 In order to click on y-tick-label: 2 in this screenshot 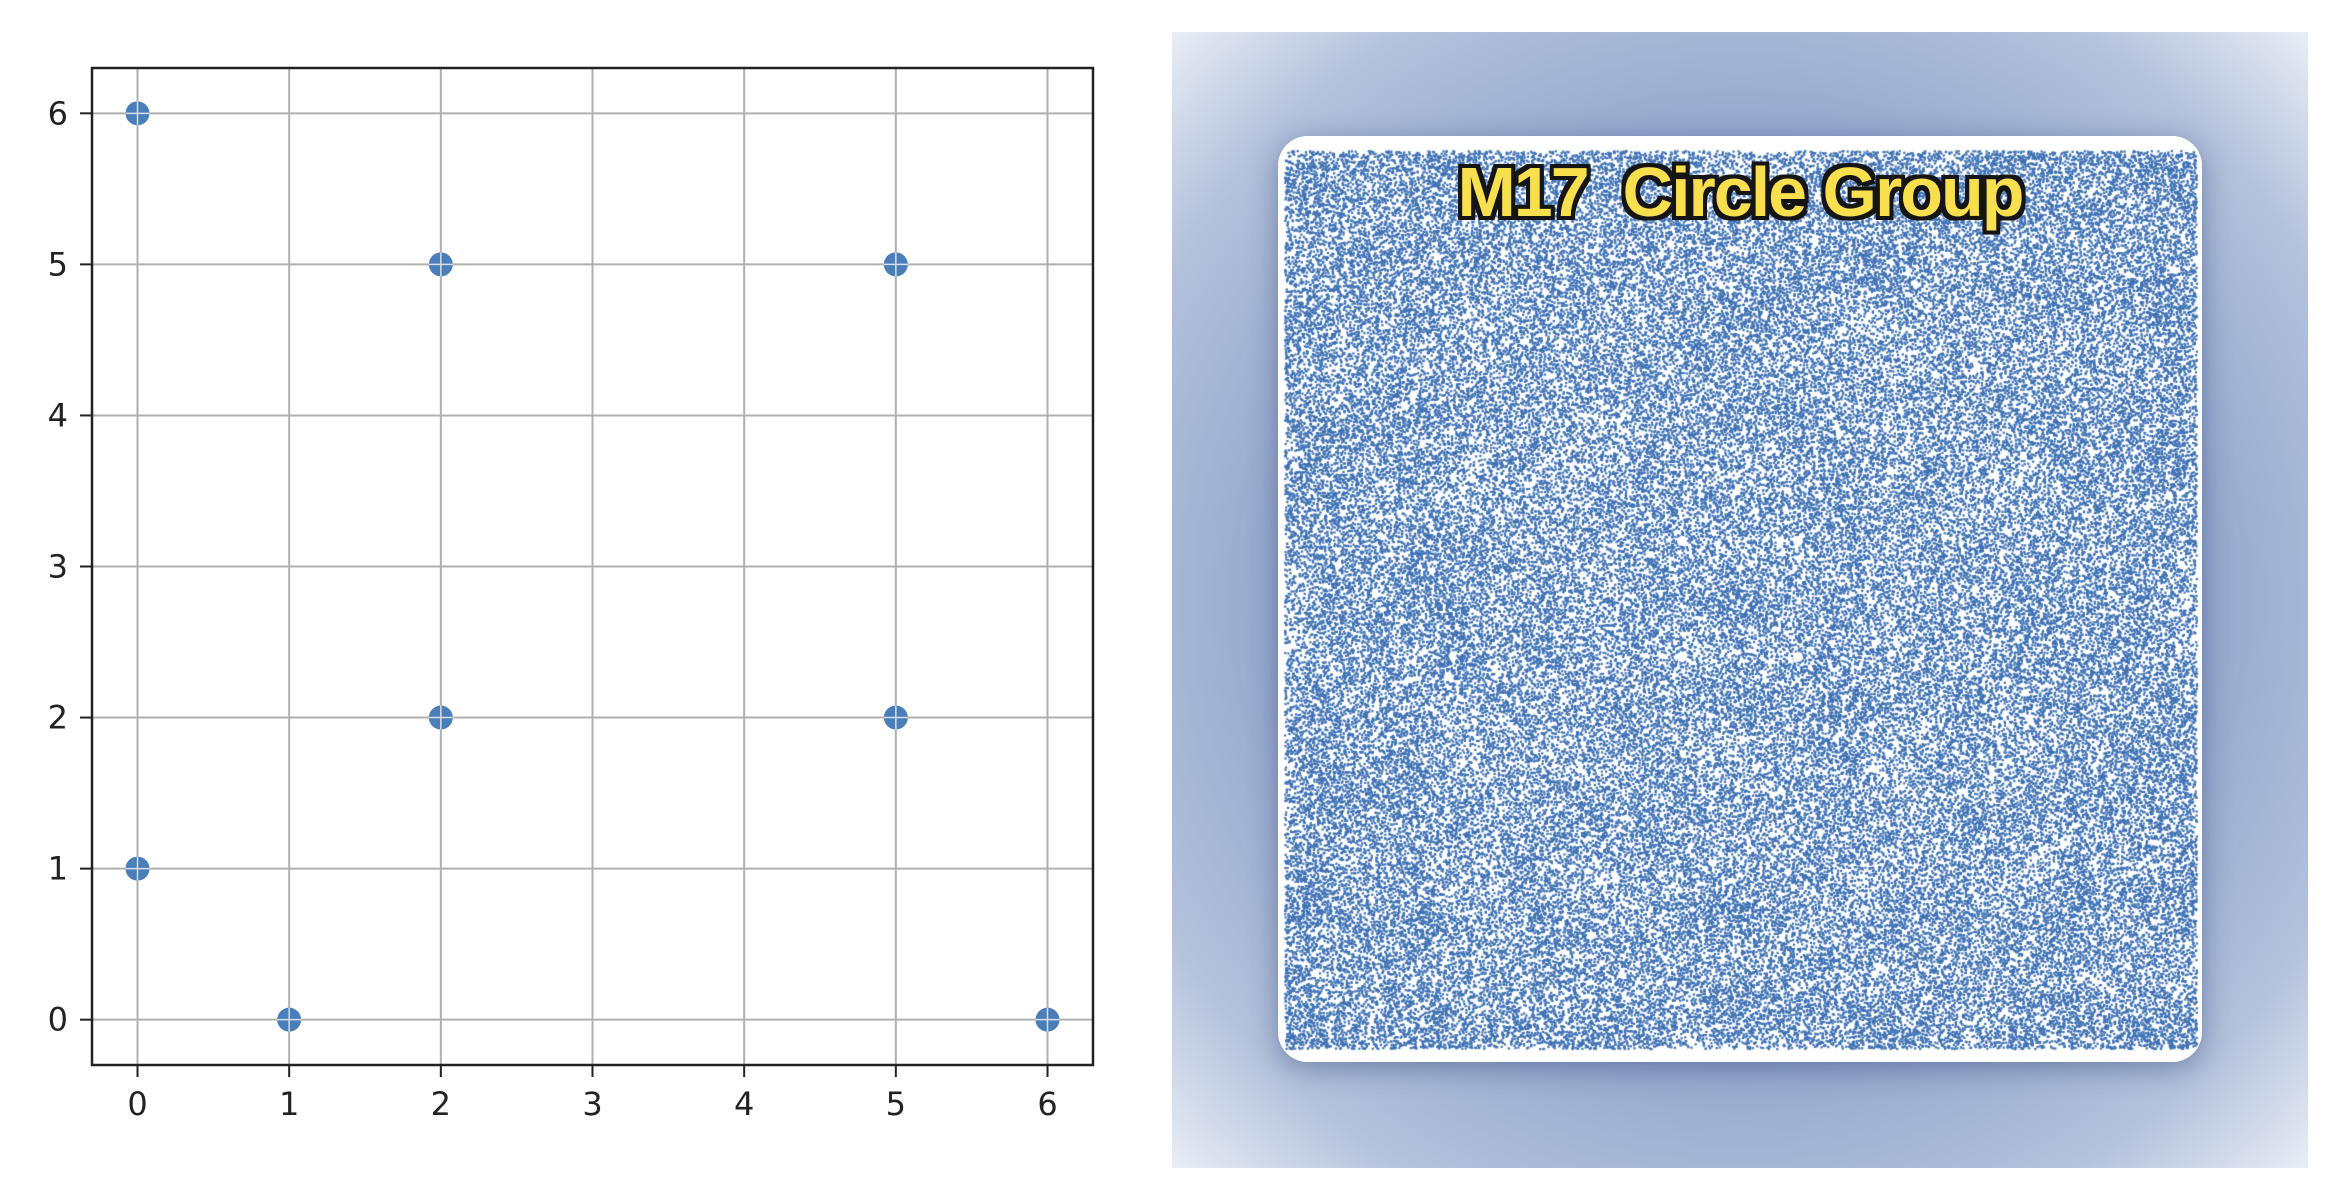, I will do `click(58, 718)`.